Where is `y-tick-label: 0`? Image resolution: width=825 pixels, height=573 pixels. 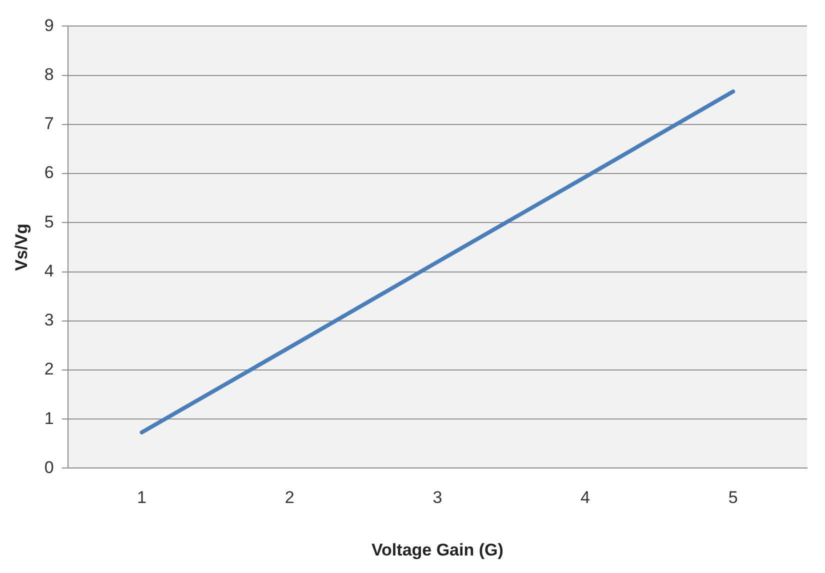 y-tick-label: 0 is located at coordinates (49, 467).